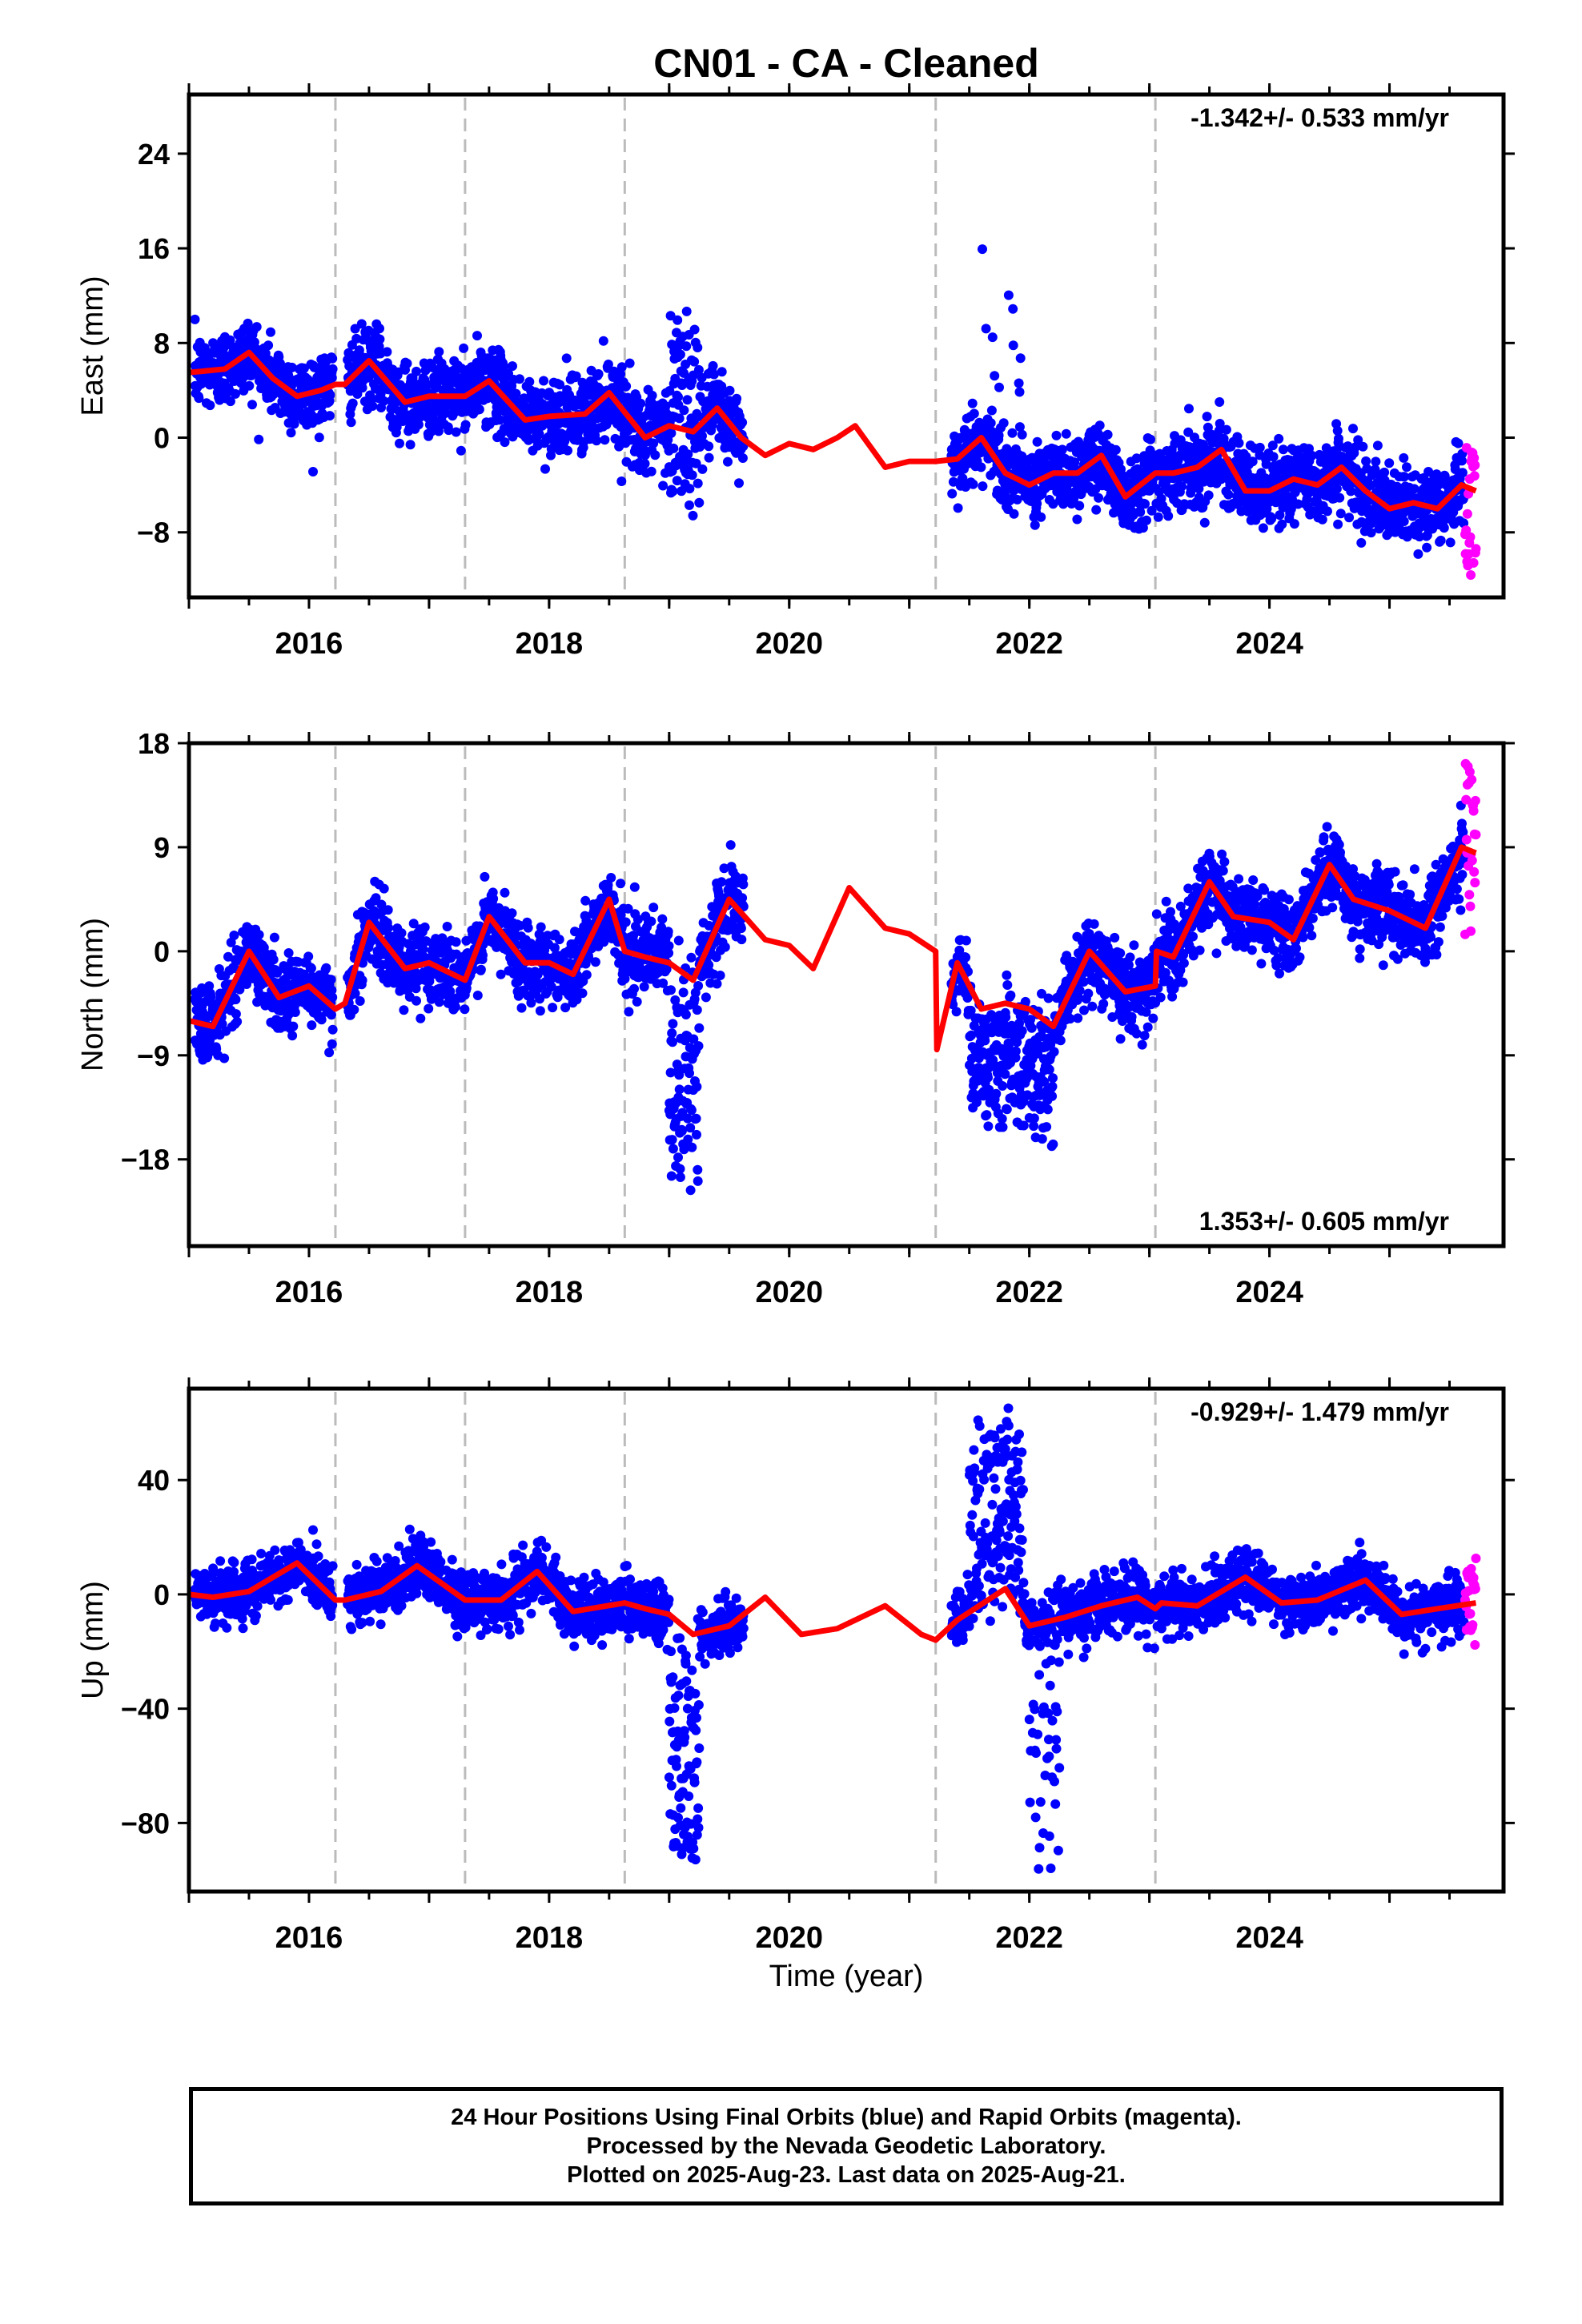 Image resolution: width=1582 pixels, height=2324 pixels. What do you see at coordinates (162, 343) in the screenshot?
I see `y-tick-label: 8` at bounding box center [162, 343].